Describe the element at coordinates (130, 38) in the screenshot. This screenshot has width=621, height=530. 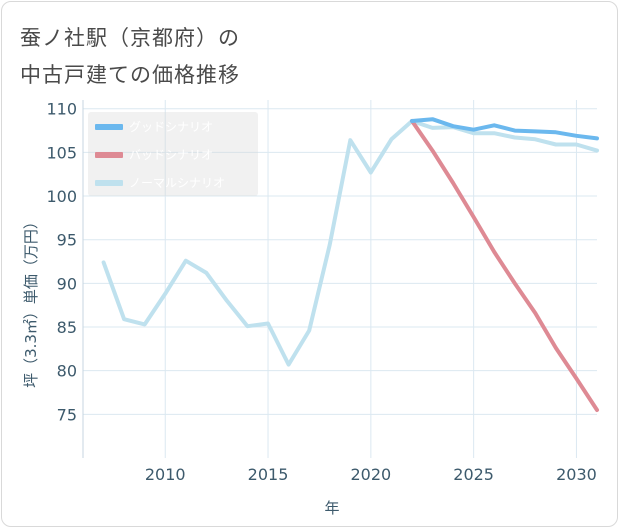
I see `title-line-1: 蚕ノ社駅（京都府）の` at that location.